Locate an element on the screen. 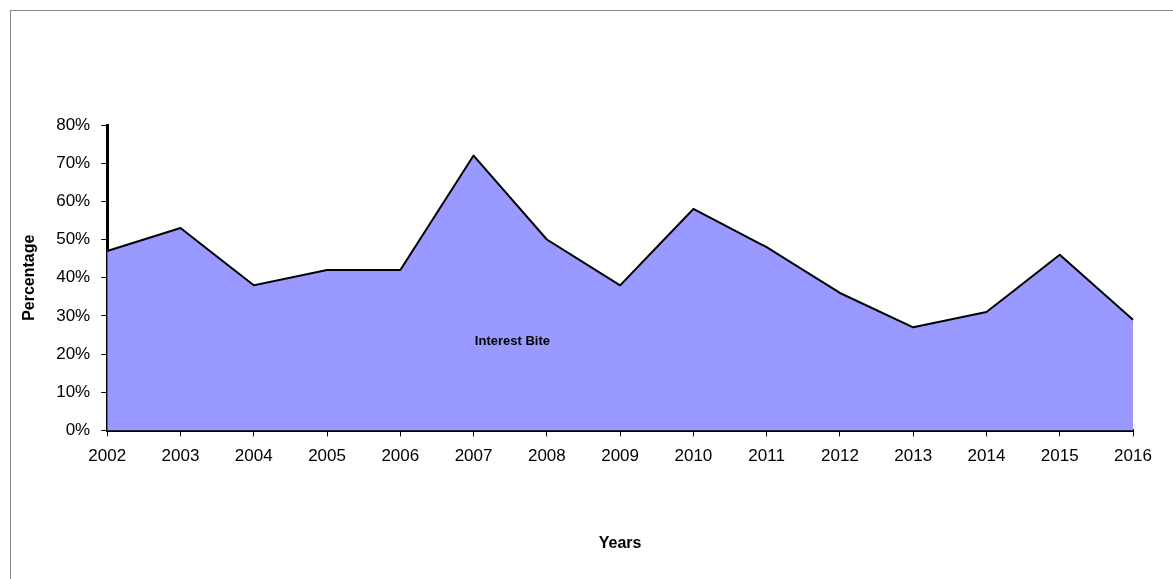  y-tick-label: 10% is located at coordinates (73, 391).